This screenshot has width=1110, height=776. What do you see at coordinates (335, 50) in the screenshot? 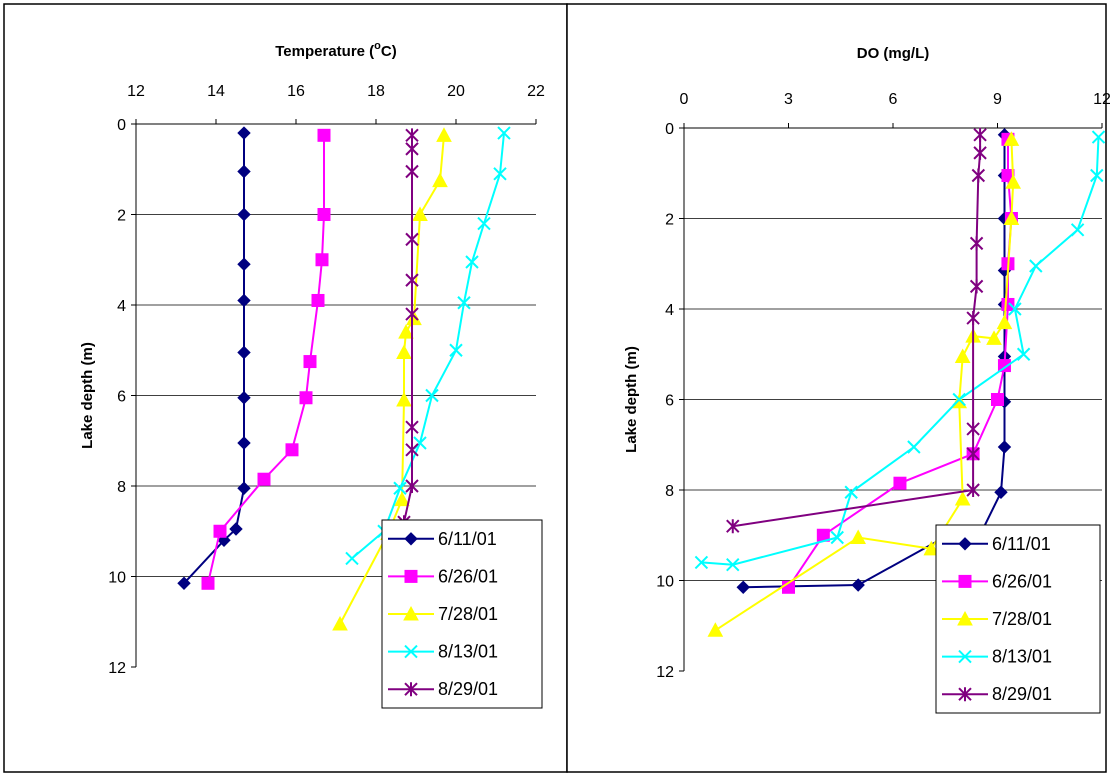
I see `x-axis-title: Temperature (oC)` at bounding box center [335, 50].